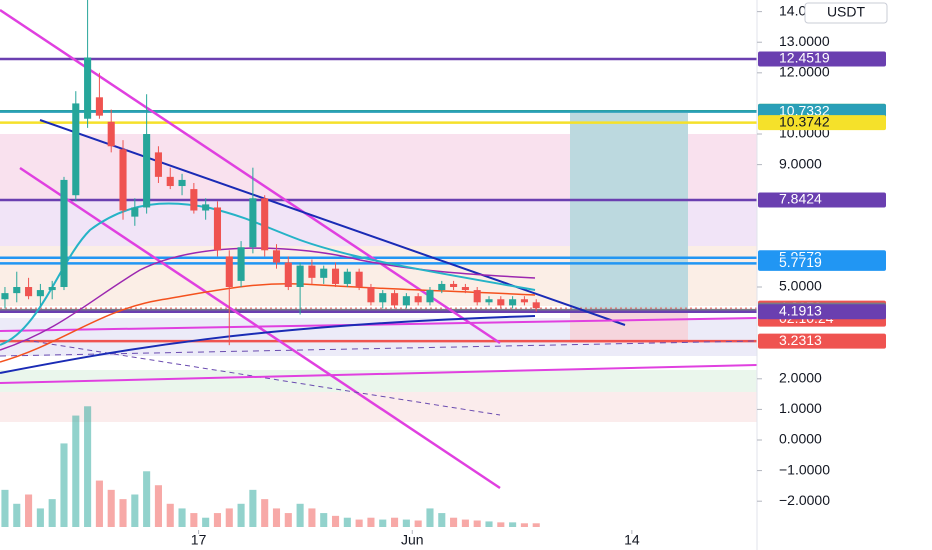 The height and width of the screenshot is (550, 932). What do you see at coordinates (412, 540) in the screenshot?
I see `x-tick-label: Jun` at bounding box center [412, 540].